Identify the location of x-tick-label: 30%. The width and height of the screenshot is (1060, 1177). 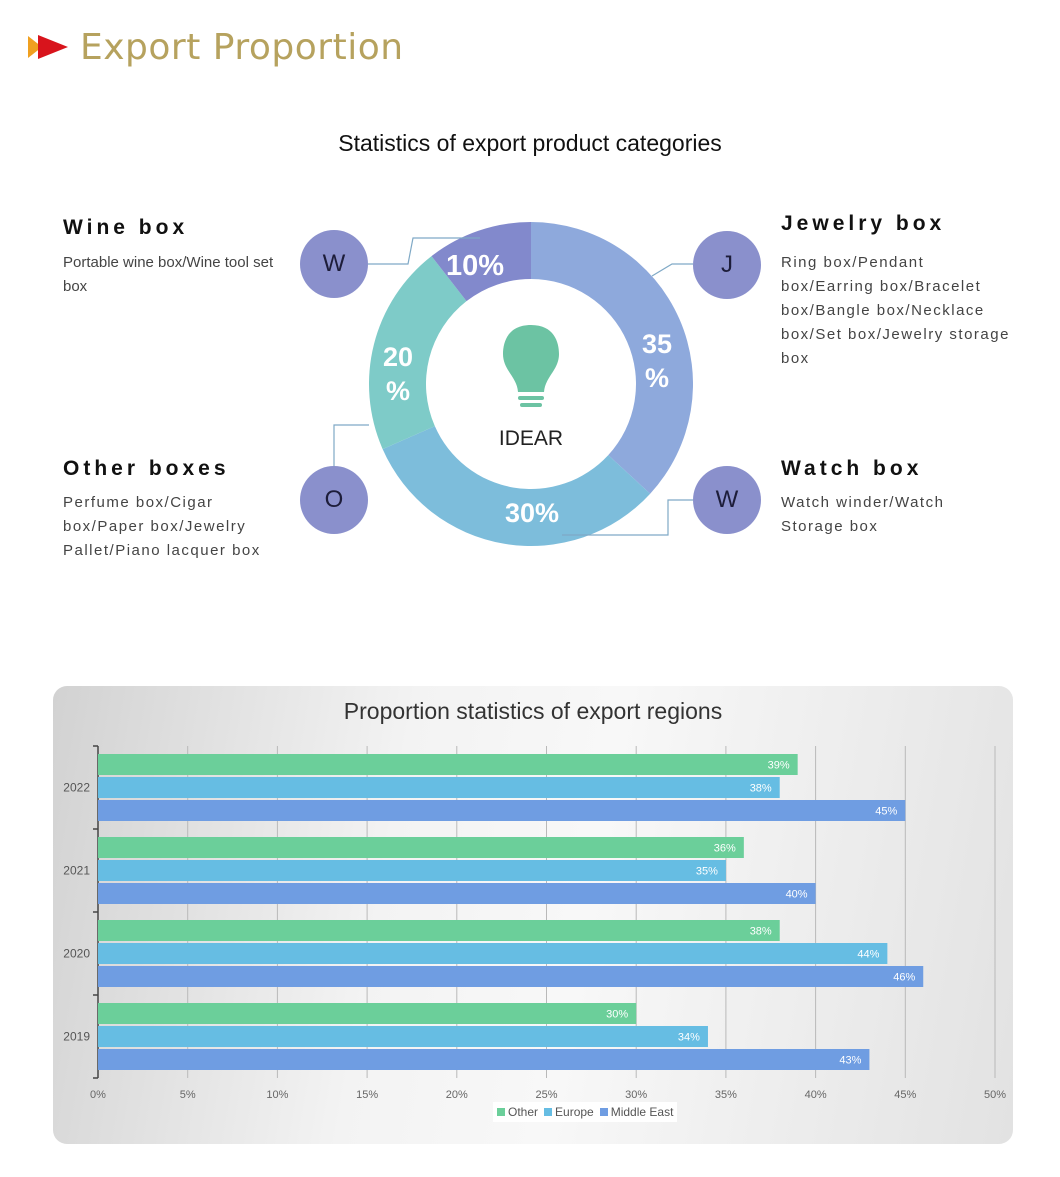
(636, 1095).